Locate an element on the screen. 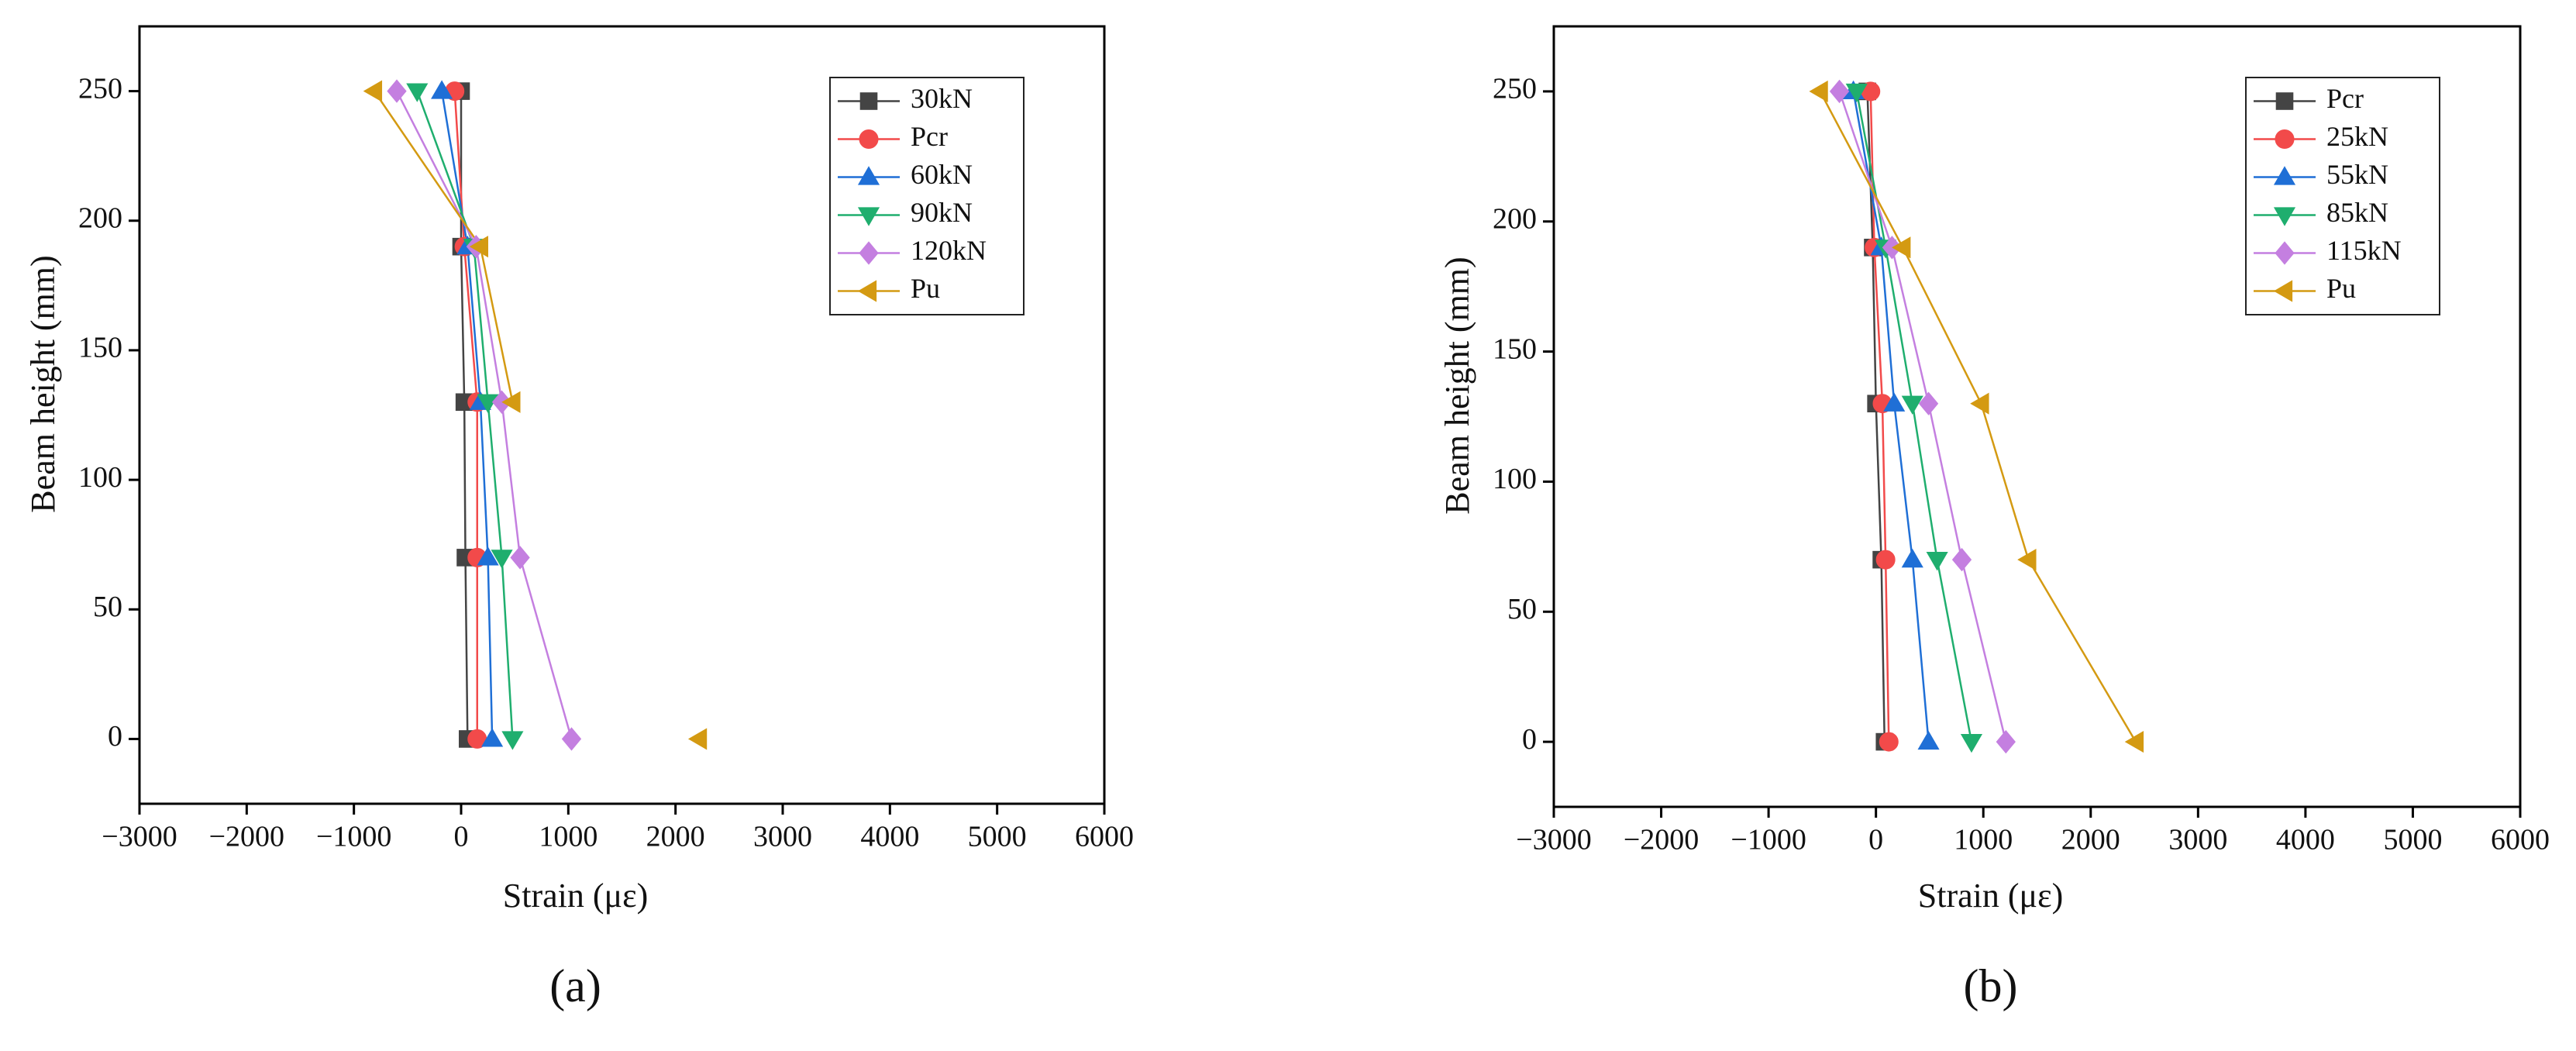 The height and width of the screenshot is (1051, 2576). x-tick-label: 5000 is located at coordinates (997, 837).